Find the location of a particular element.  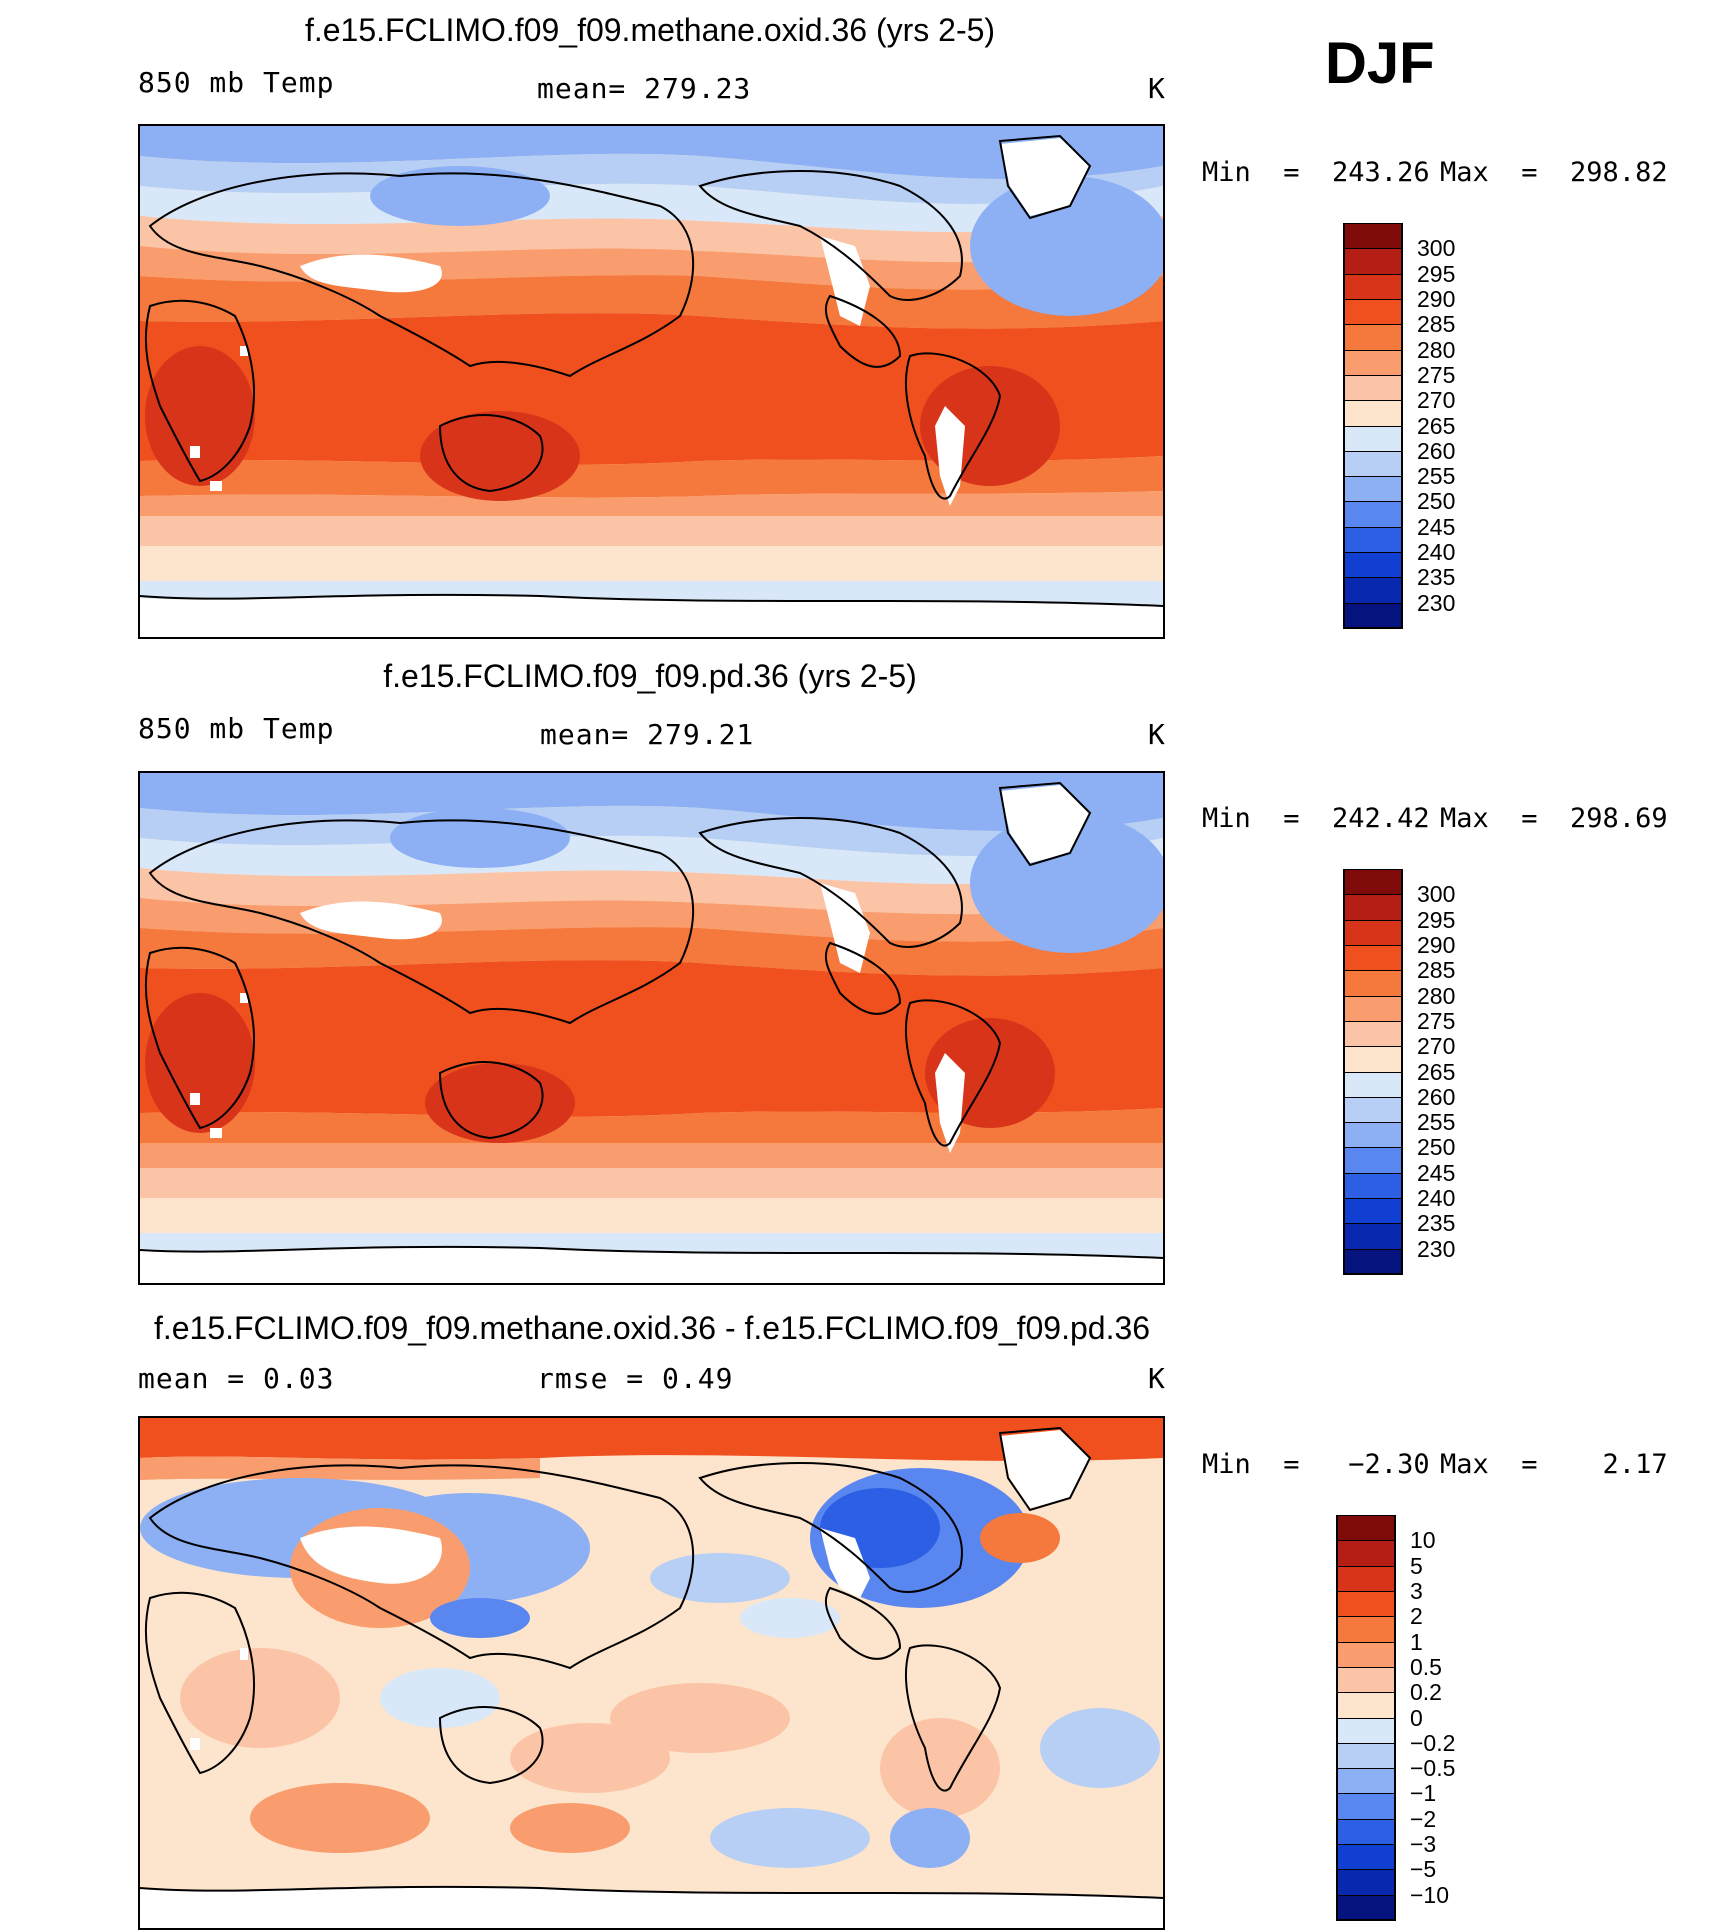

colorbar-tick-label: 250 is located at coordinates (1436, 1147).